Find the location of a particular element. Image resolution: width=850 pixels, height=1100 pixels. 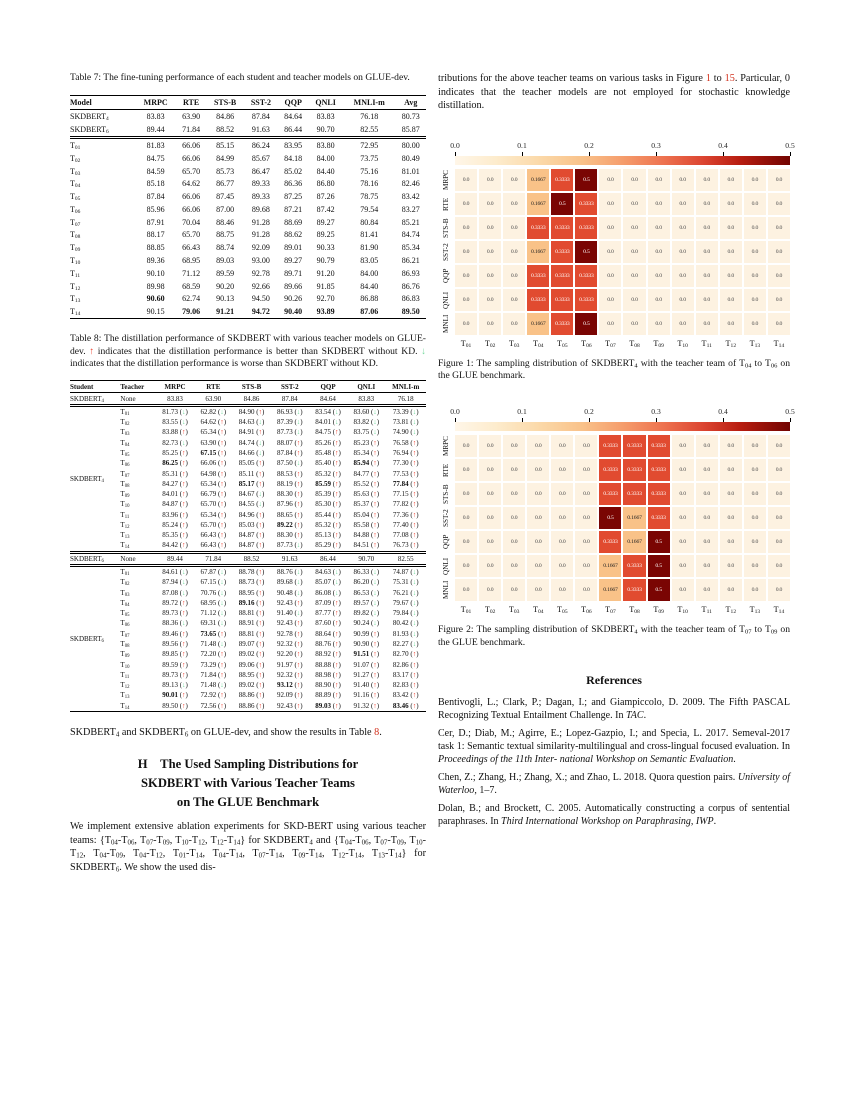

metric-cell: 85.32 (↑) is located at coordinates (328, 524).